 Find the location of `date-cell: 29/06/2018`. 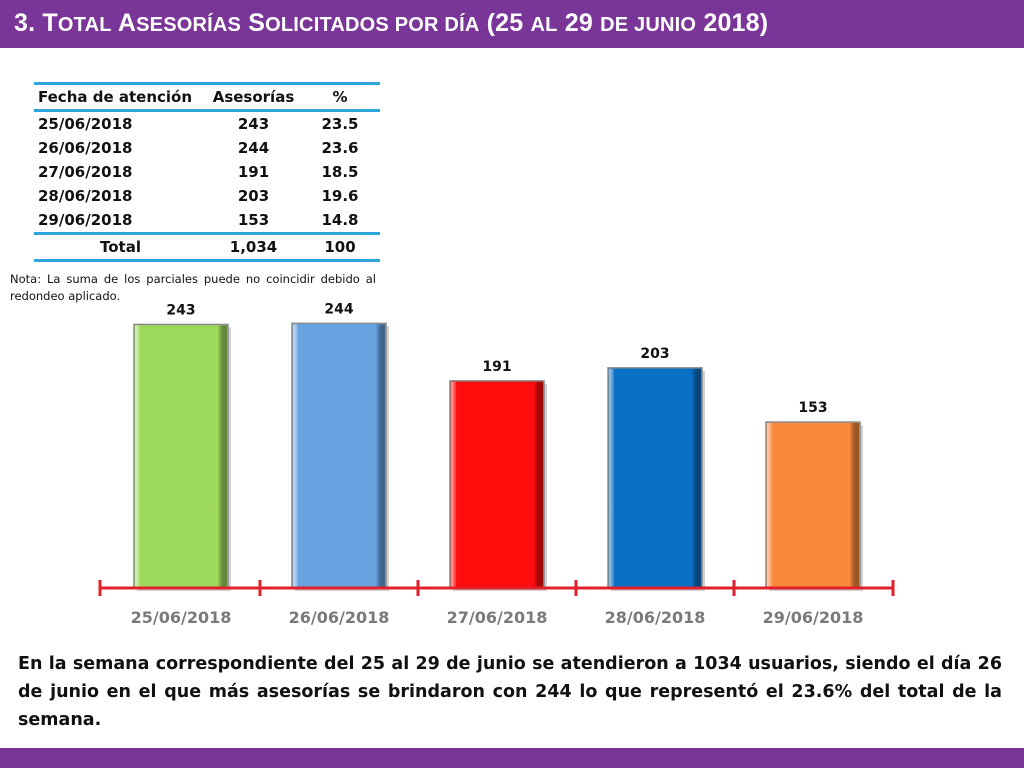

date-cell: 29/06/2018 is located at coordinates (85, 220).